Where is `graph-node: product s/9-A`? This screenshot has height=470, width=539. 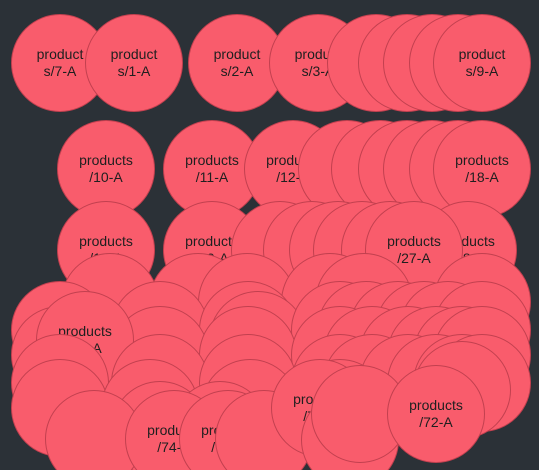 graph-node: product s/9-A is located at coordinates (482, 63).